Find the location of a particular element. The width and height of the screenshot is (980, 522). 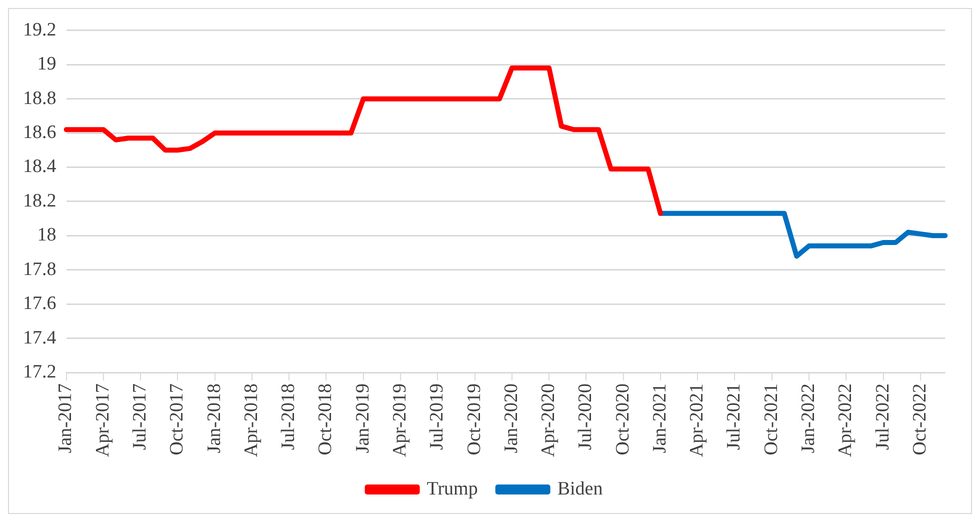

x-tick-label: Apr-2019 is located at coordinates (399, 421).